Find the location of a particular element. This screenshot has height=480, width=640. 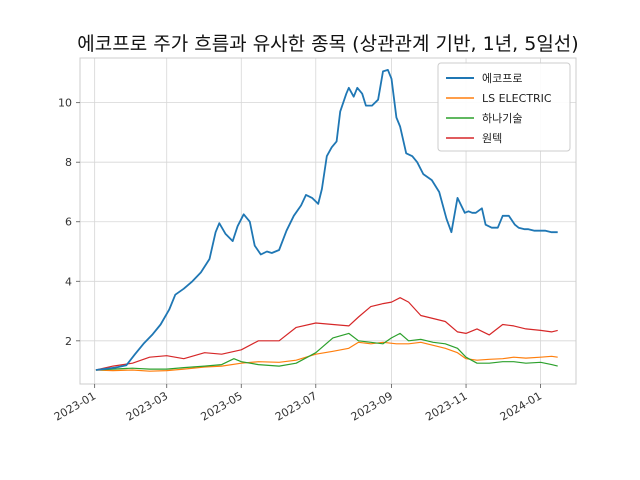

y-axis: 2 4 6 8 10 is located at coordinates (69, 222).